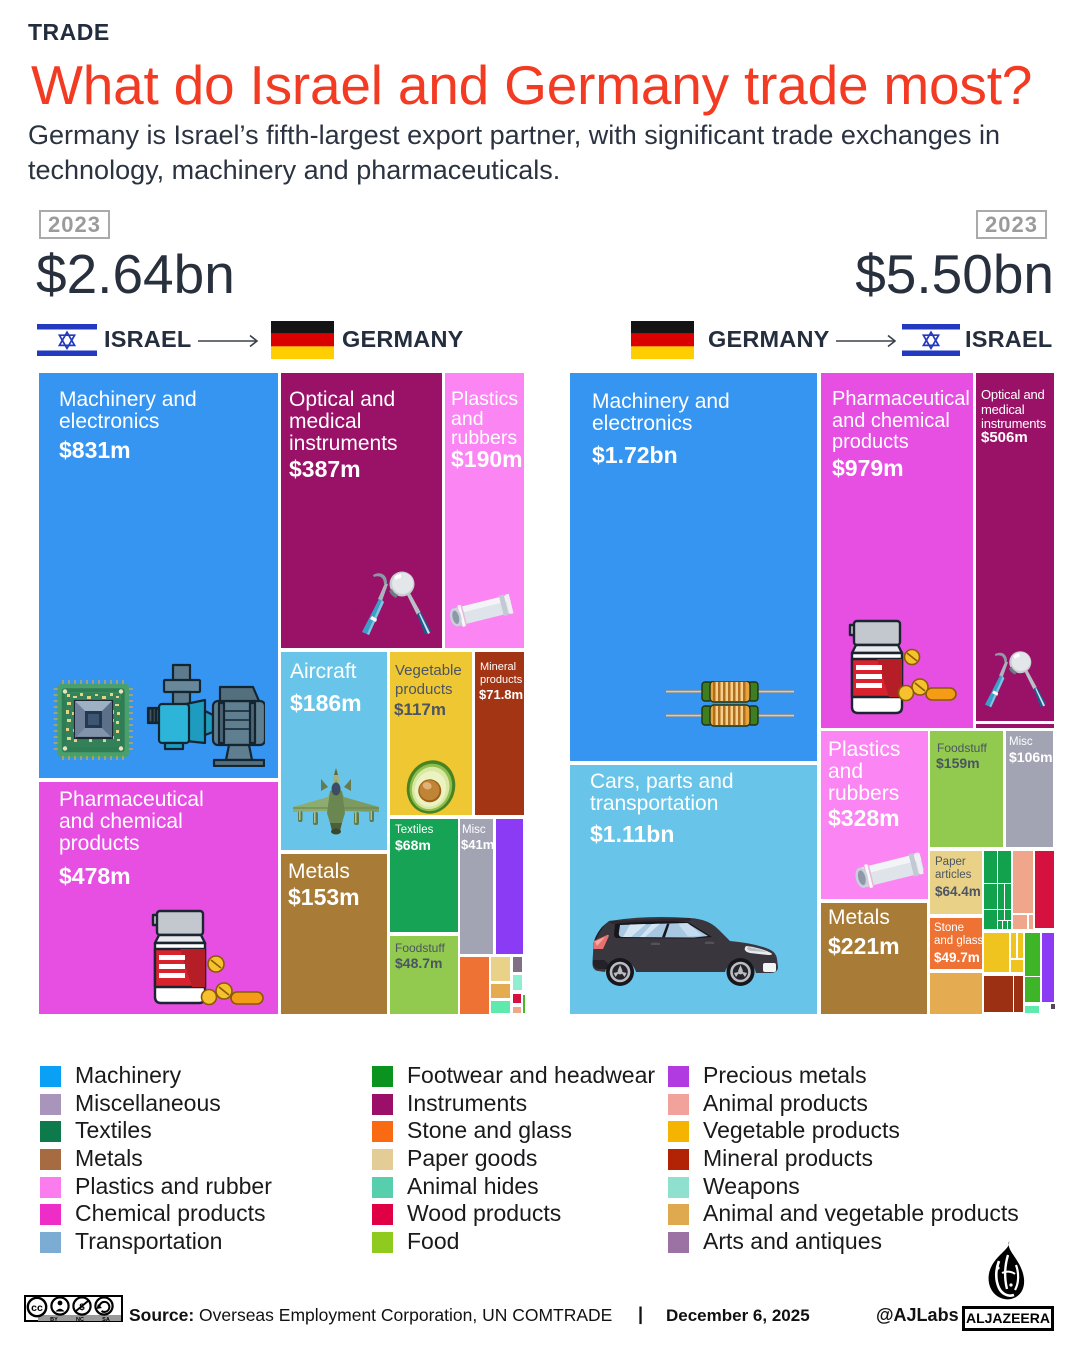 The height and width of the screenshot is (1350, 1080). What do you see at coordinates (80, 1320) in the screenshot?
I see `svg-text: NC` at bounding box center [80, 1320].